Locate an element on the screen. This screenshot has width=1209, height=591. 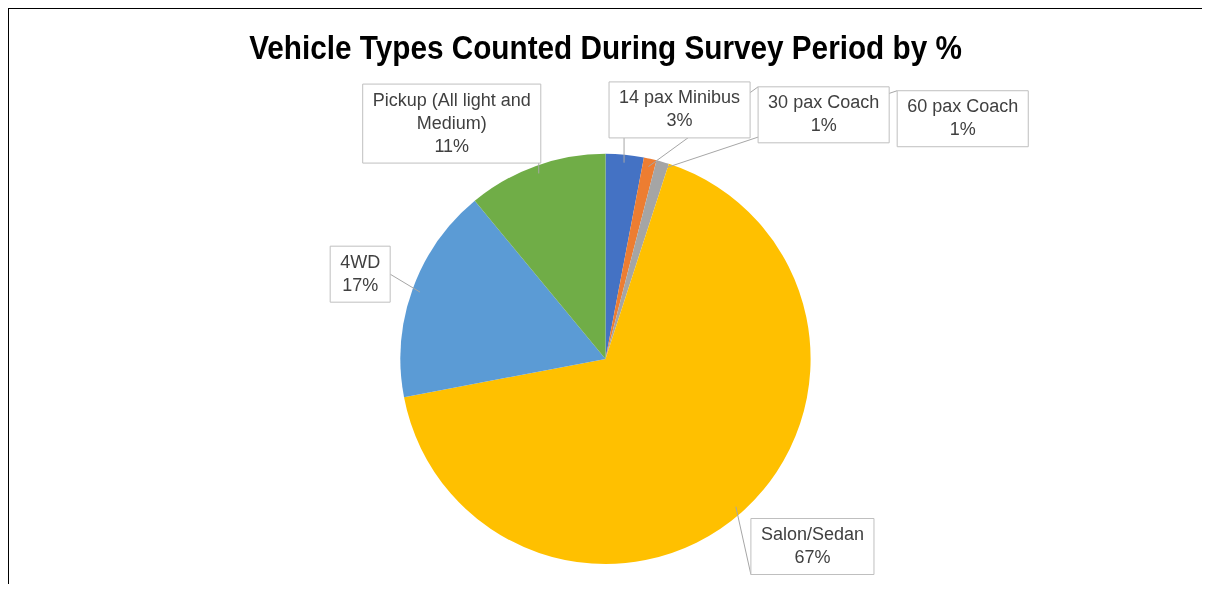
data-label: 11% is located at coordinates (452, 145).